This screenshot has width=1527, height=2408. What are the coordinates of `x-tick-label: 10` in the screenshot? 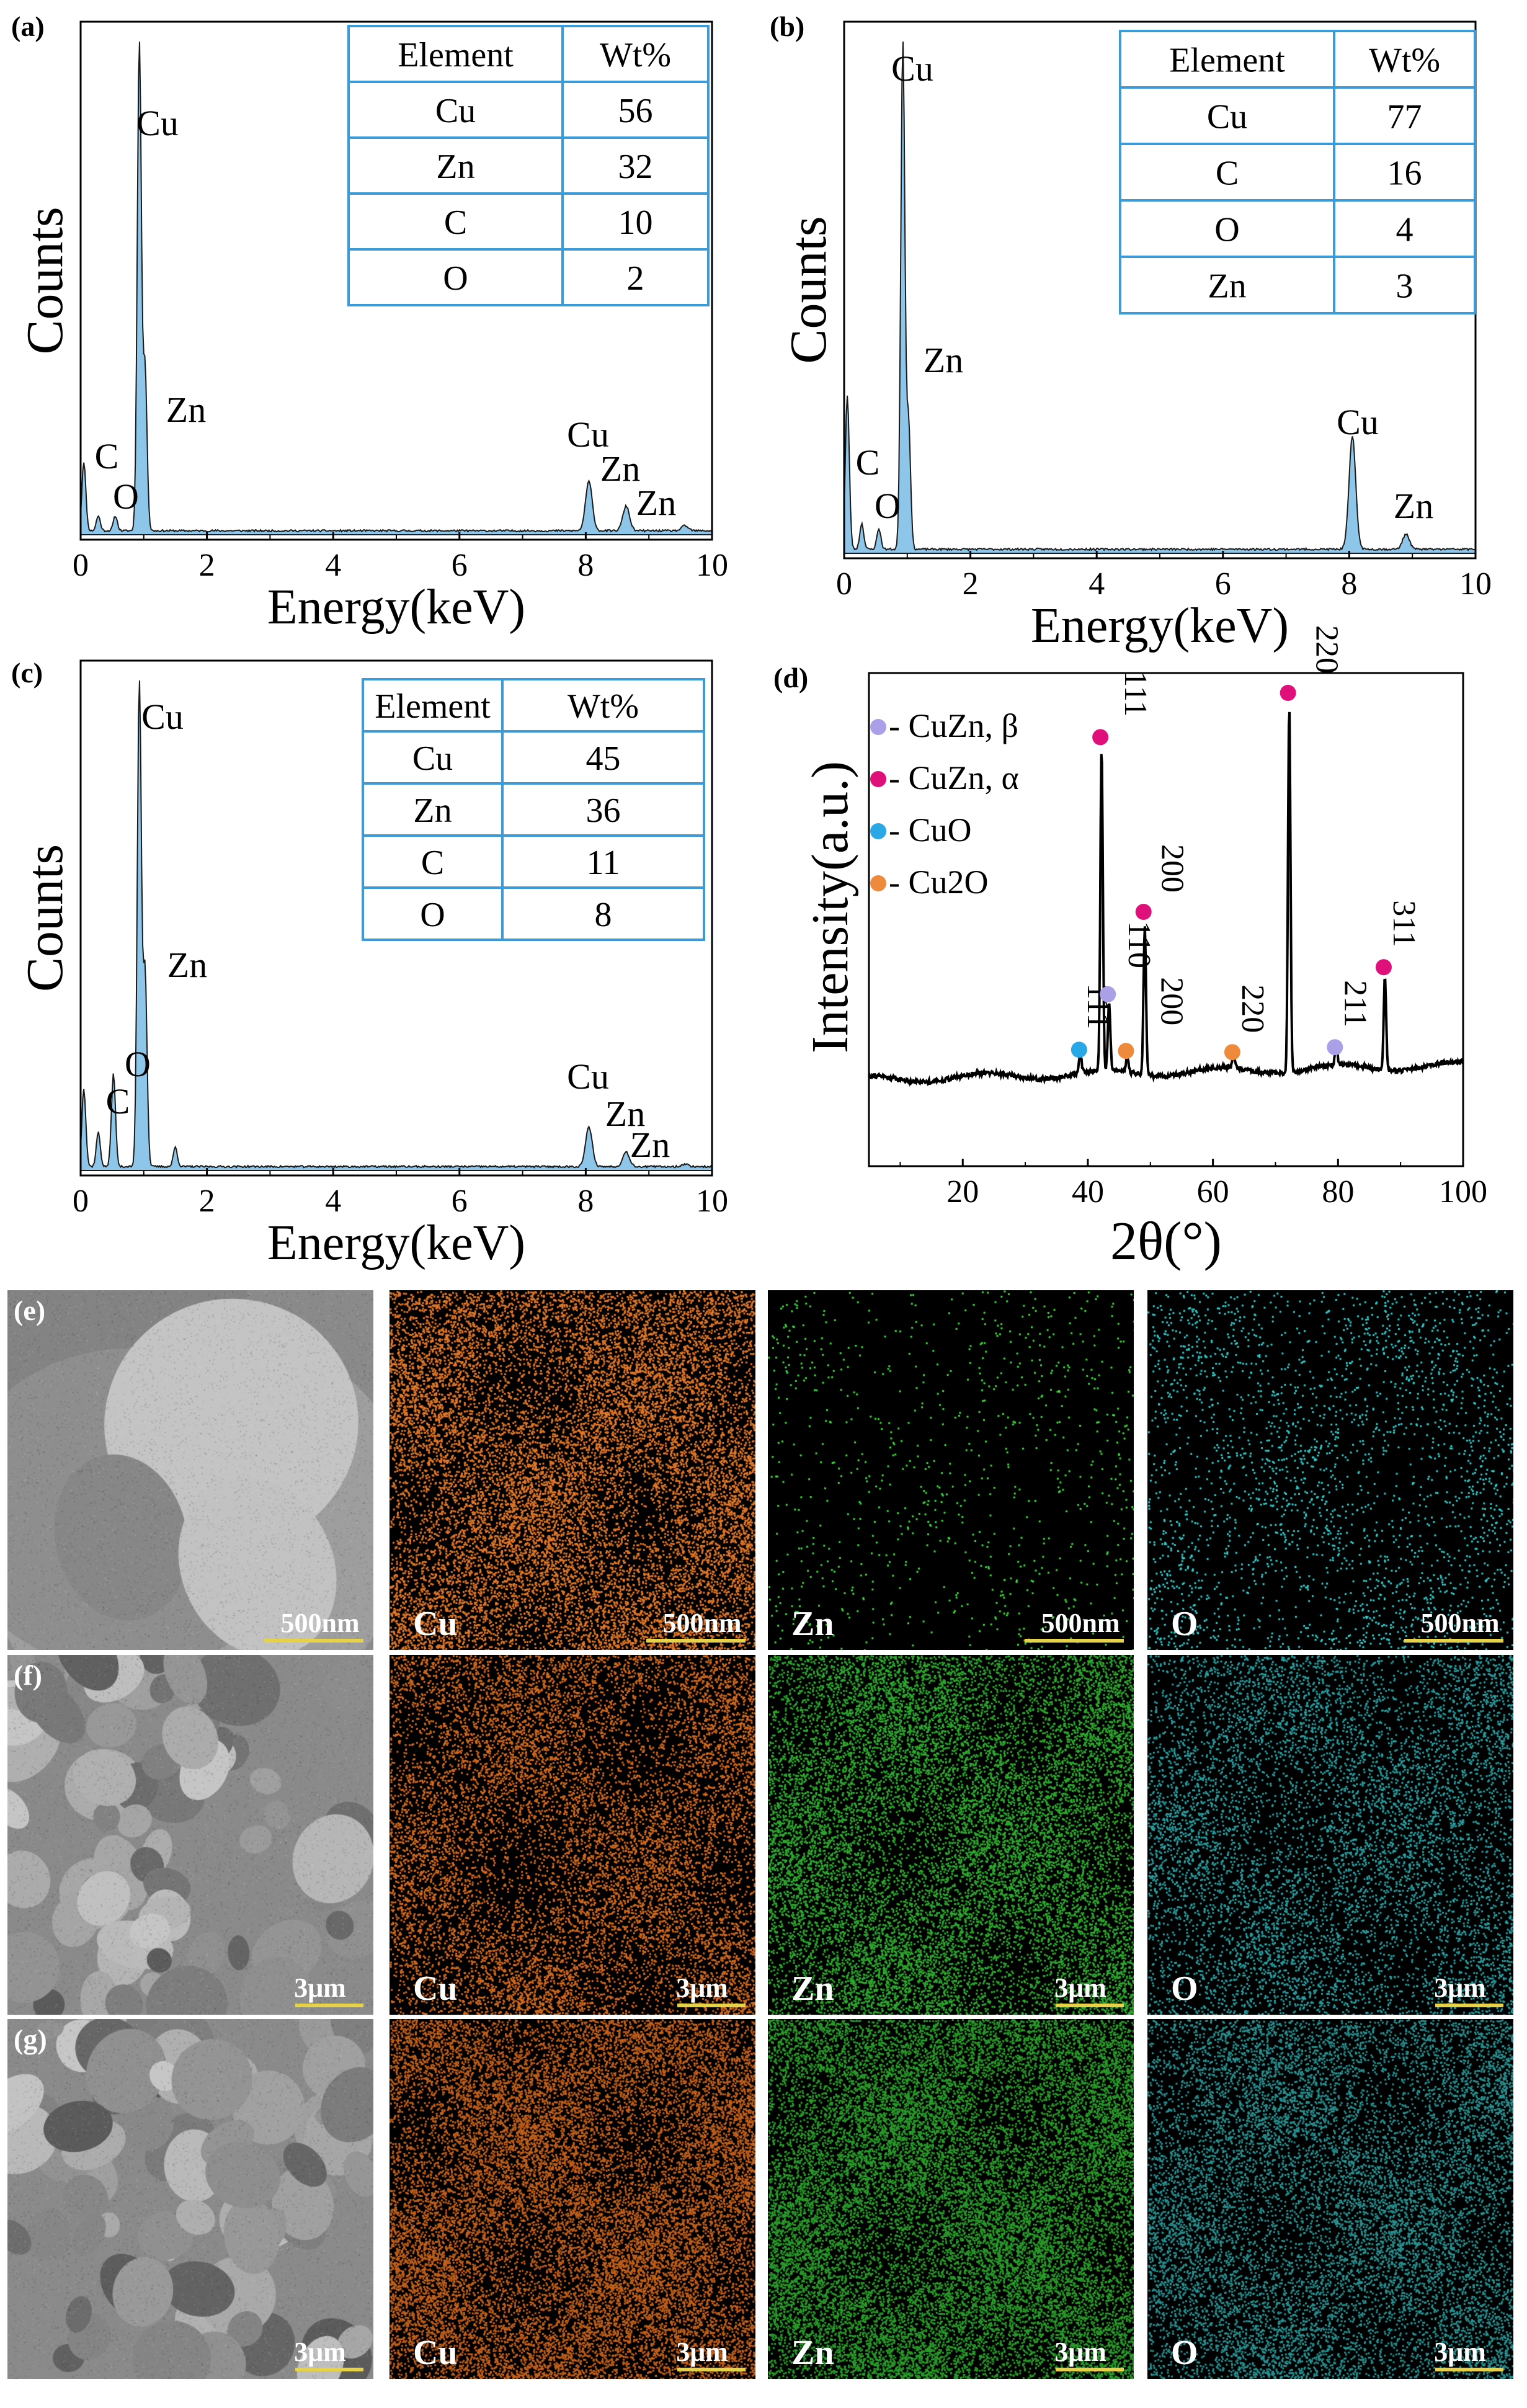 It's located at (1476, 584).